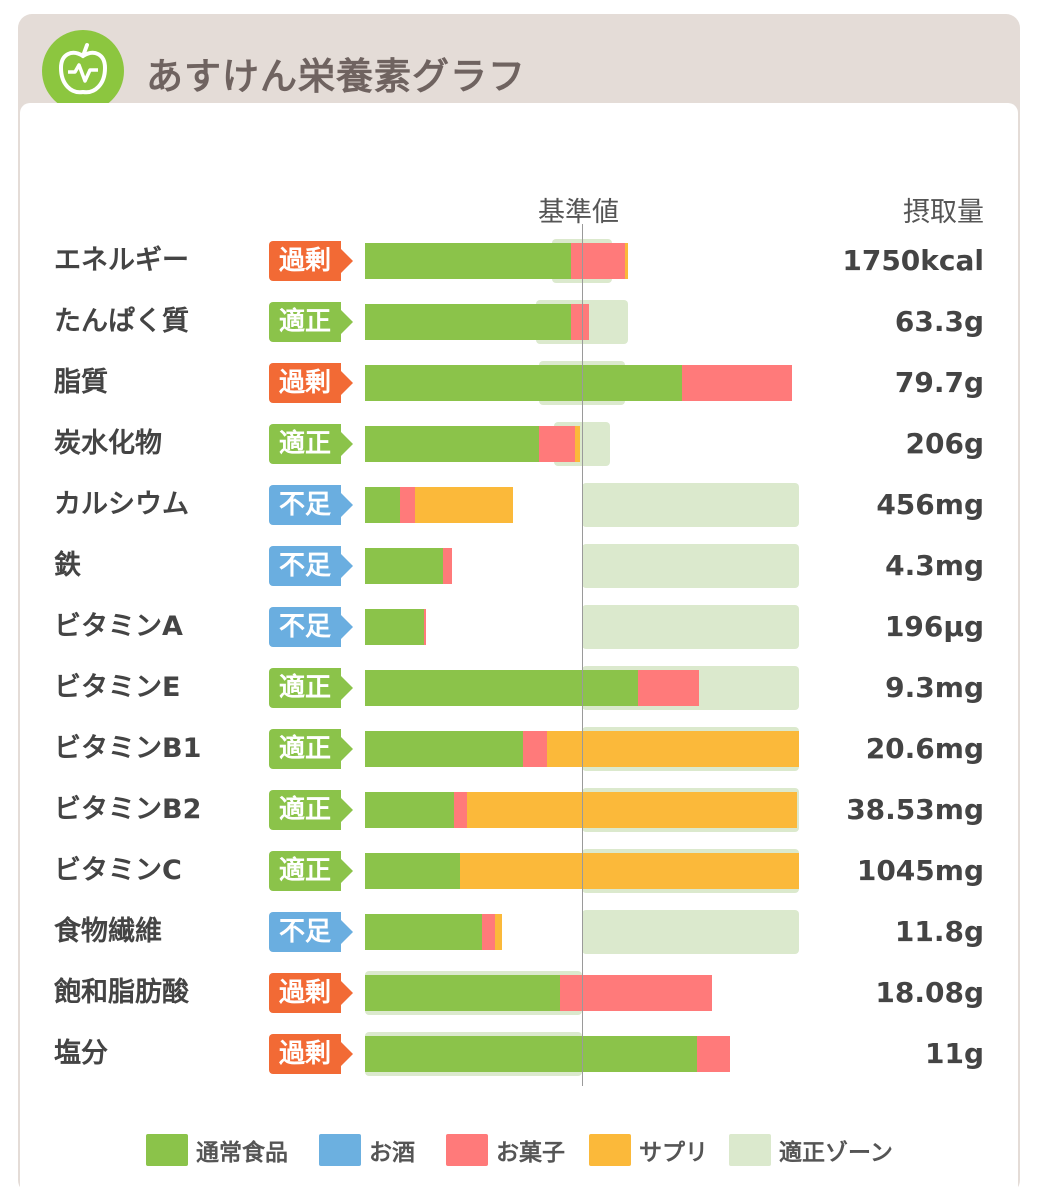 The width and height of the screenshot is (1039, 1200). I want to click on nutrient-label: 炭水化物, so click(108, 443).